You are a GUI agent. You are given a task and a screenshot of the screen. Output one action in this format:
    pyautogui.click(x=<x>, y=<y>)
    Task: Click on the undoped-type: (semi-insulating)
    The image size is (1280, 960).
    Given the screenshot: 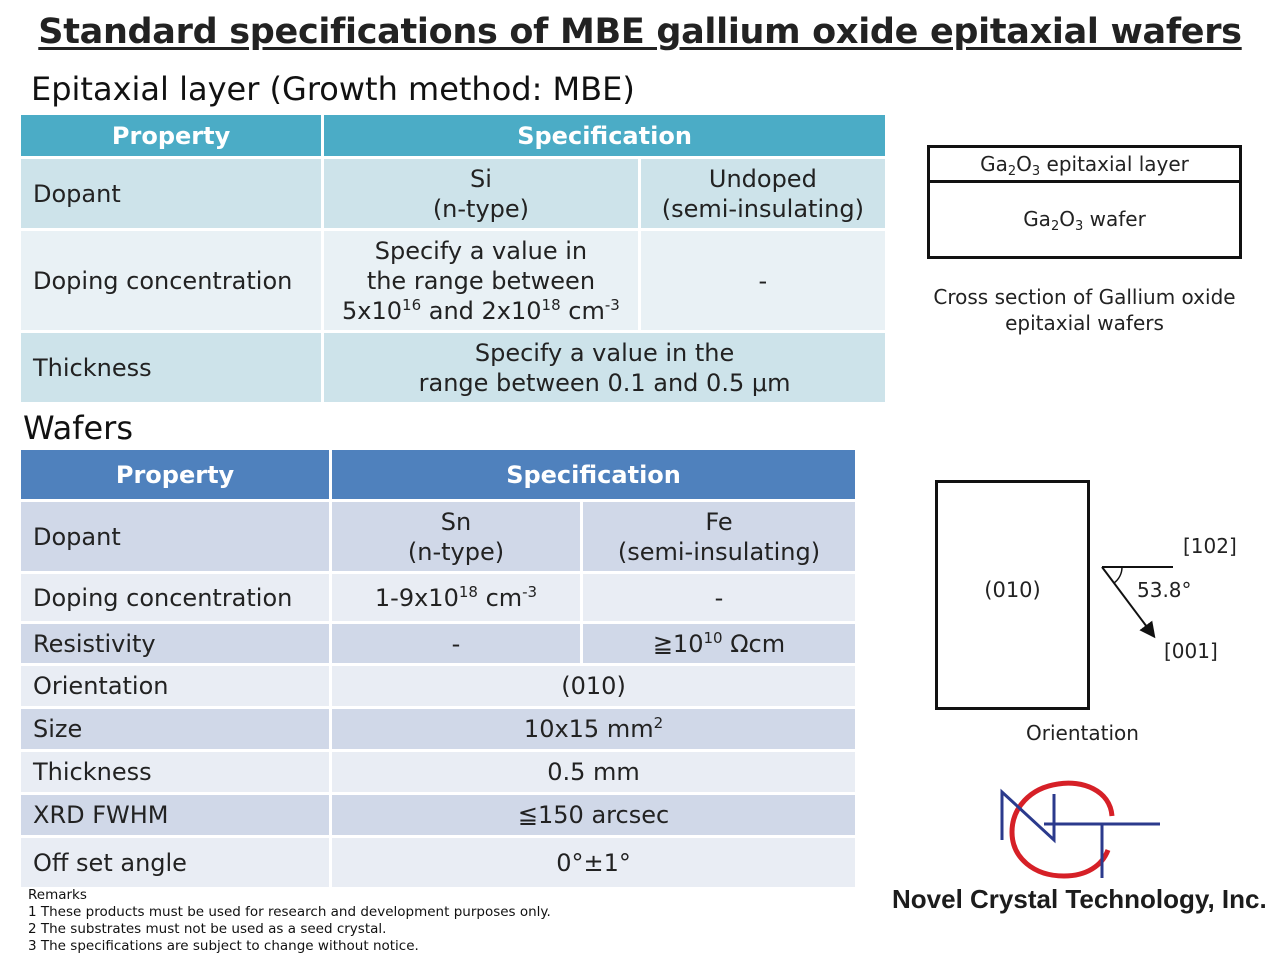 What is the action you would take?
    pyautogui.click(x=762, y=208)
    